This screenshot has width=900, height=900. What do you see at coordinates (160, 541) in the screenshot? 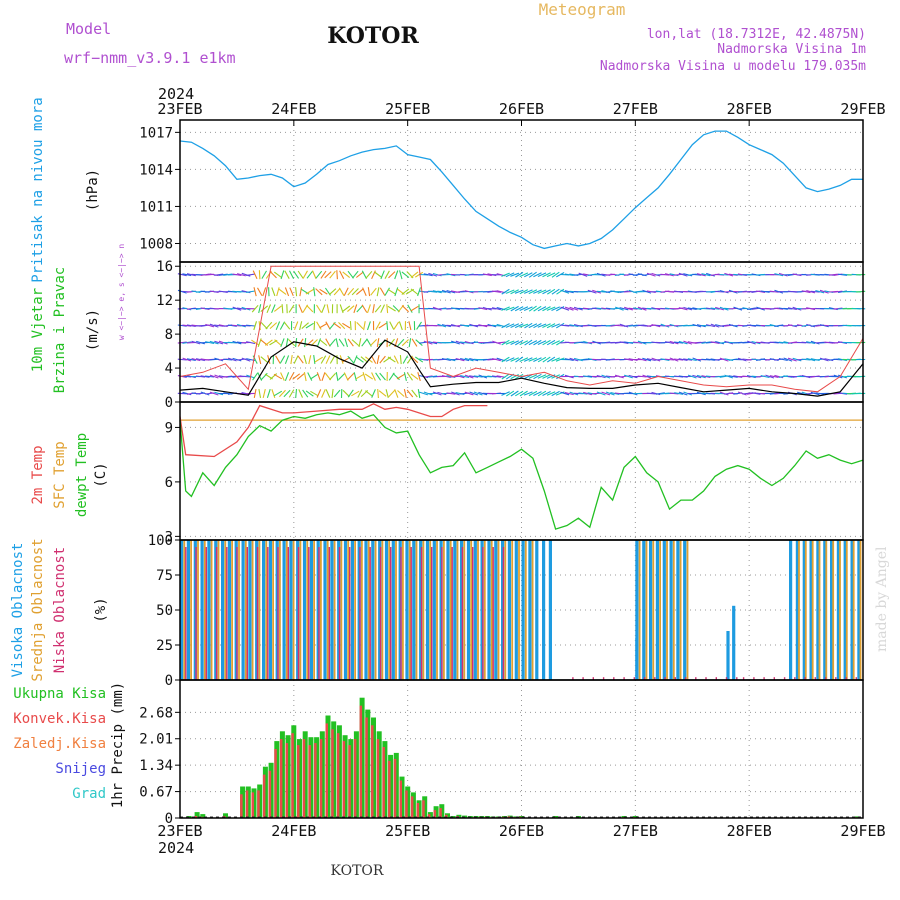
I see `y-tick-label: 100` at bounding box center [160, 541].